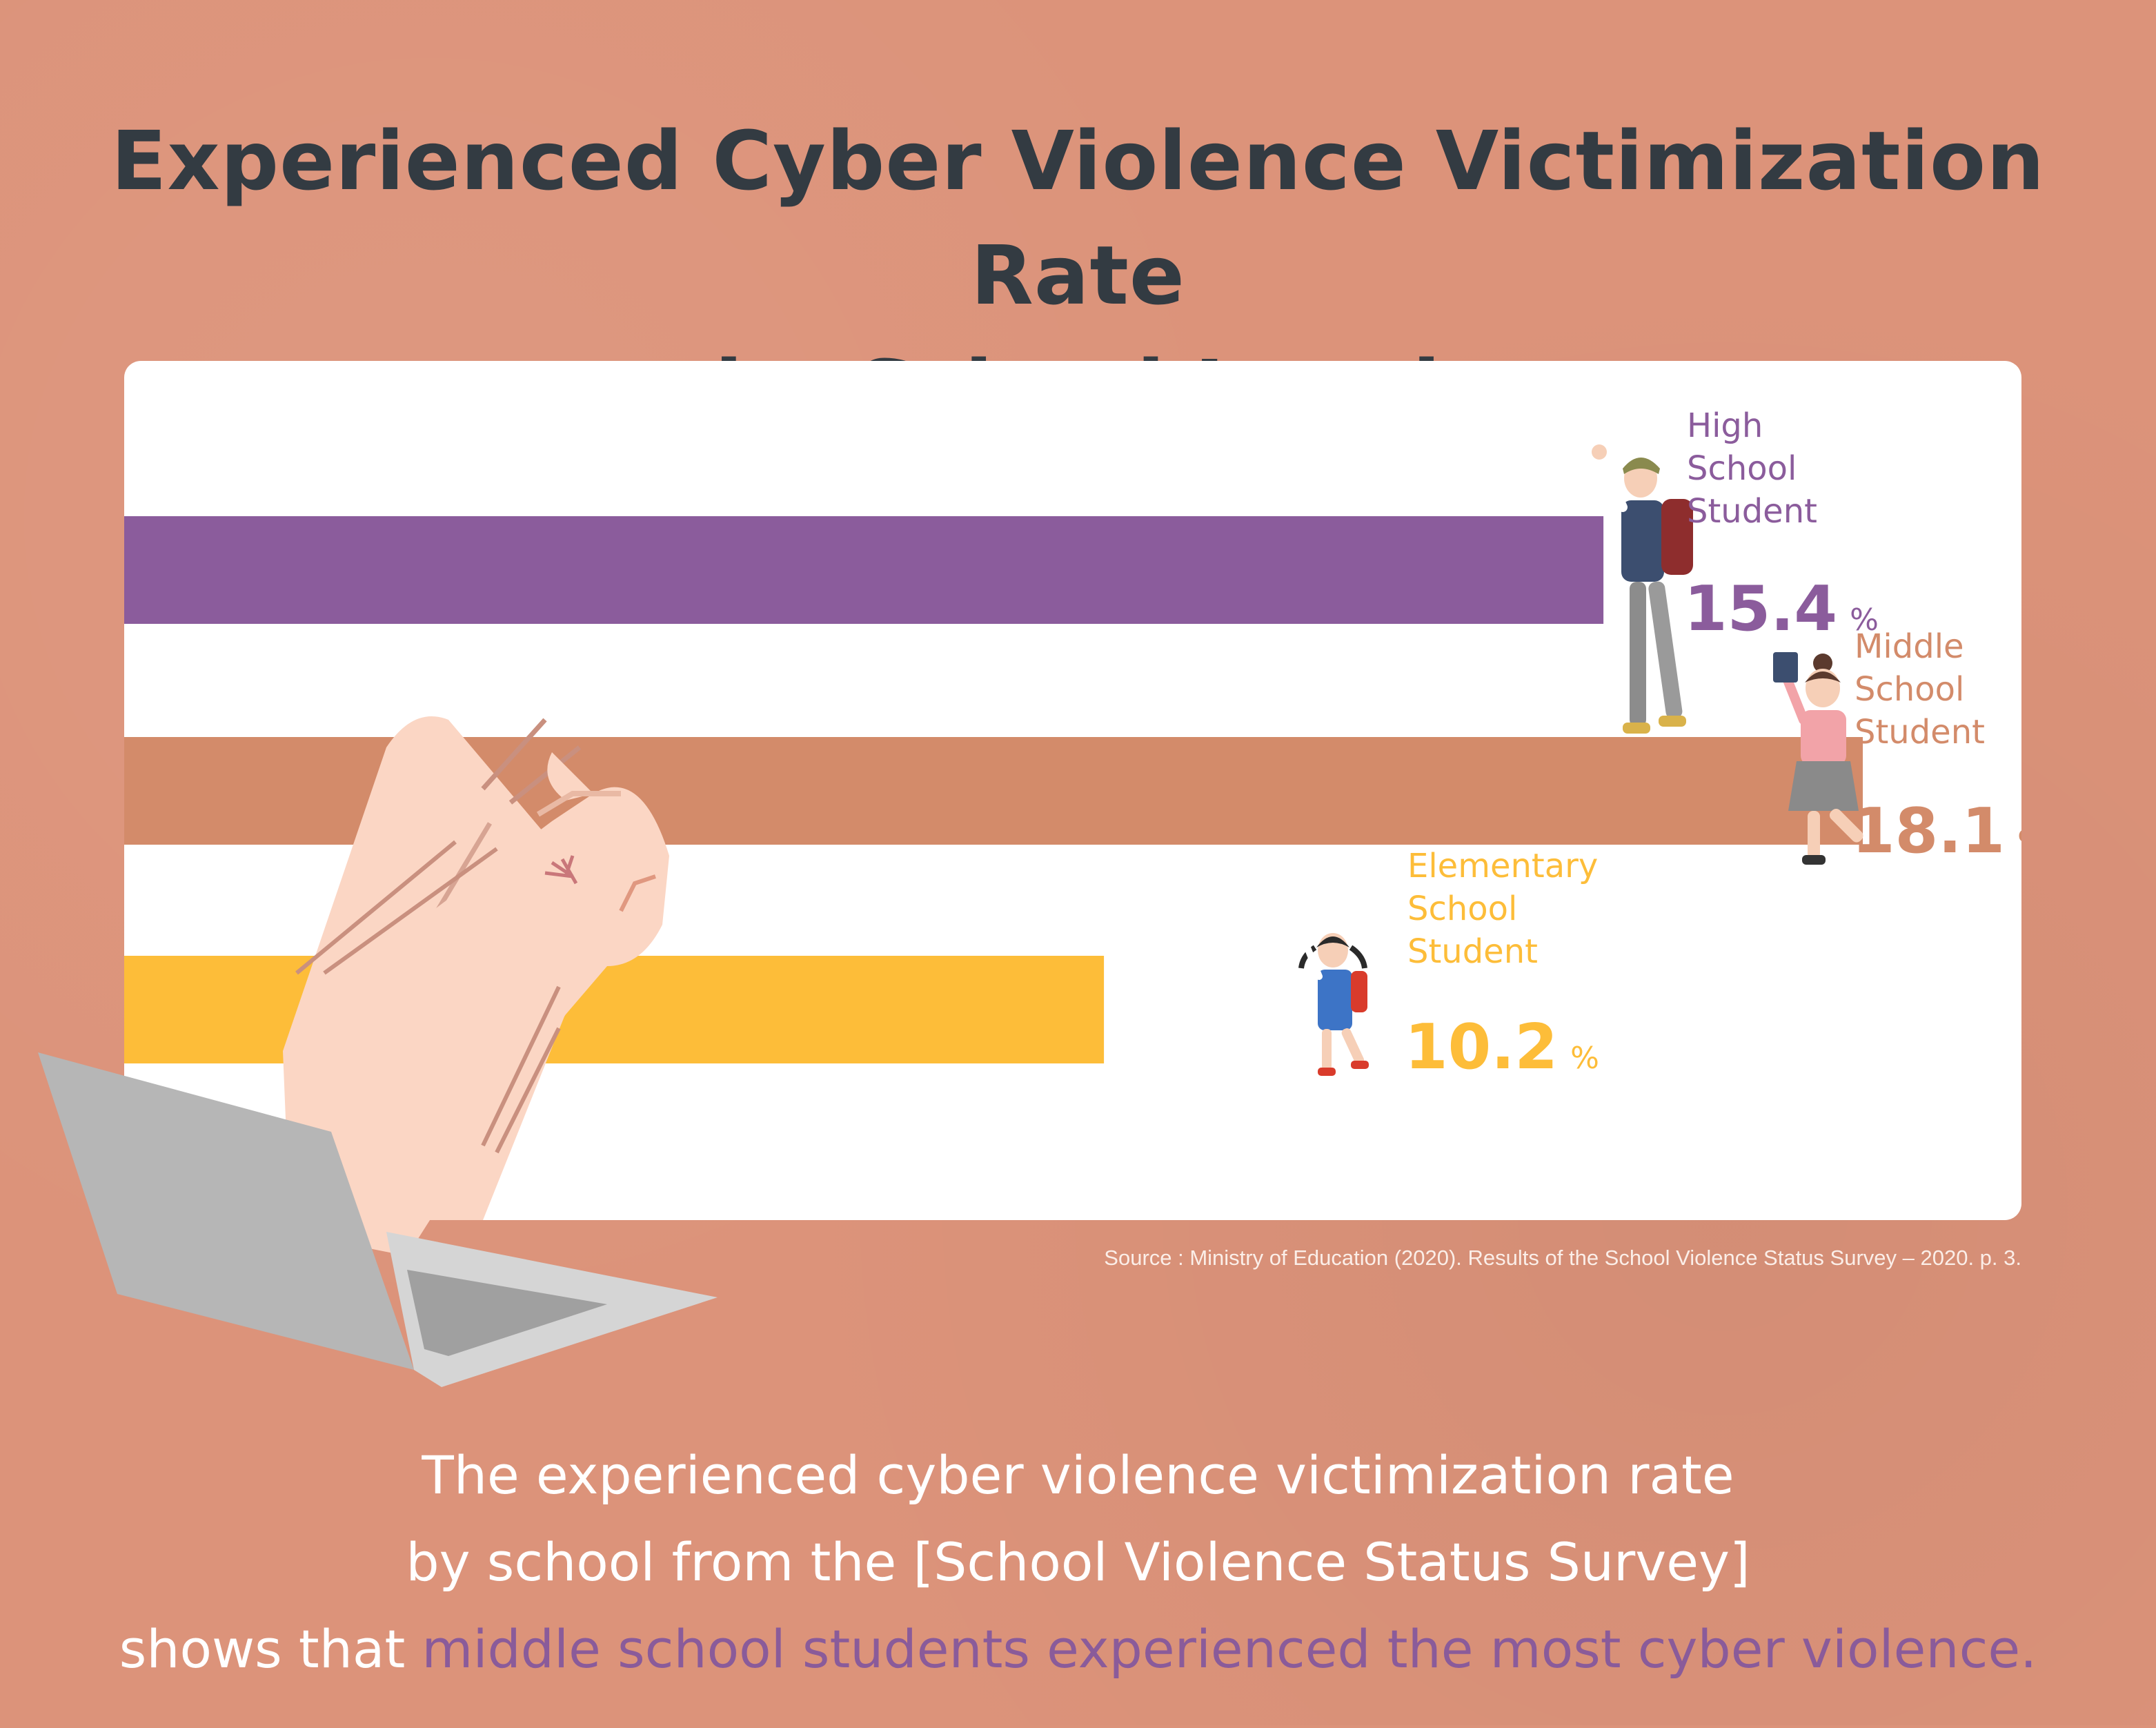 The width and height of the screenshot is (2156, 1728). Describe the element at coordinates (1333, 1005) in the screenshot. I see `elementary-student-illustration` at that location.